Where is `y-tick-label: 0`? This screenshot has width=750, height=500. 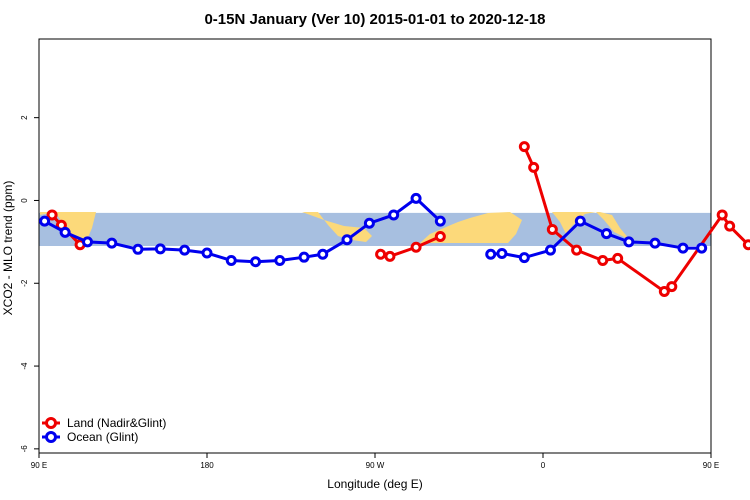 y-tick-label: 0 is located at coordinates (24, 200).